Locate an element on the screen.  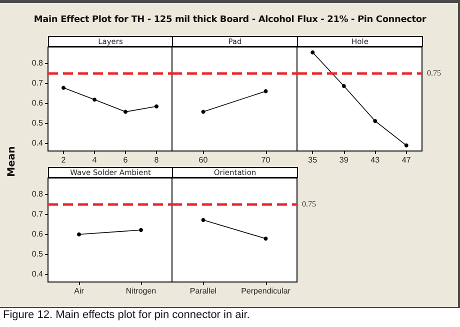
x-tick-label: 4 is located at coordinates (95, 160).